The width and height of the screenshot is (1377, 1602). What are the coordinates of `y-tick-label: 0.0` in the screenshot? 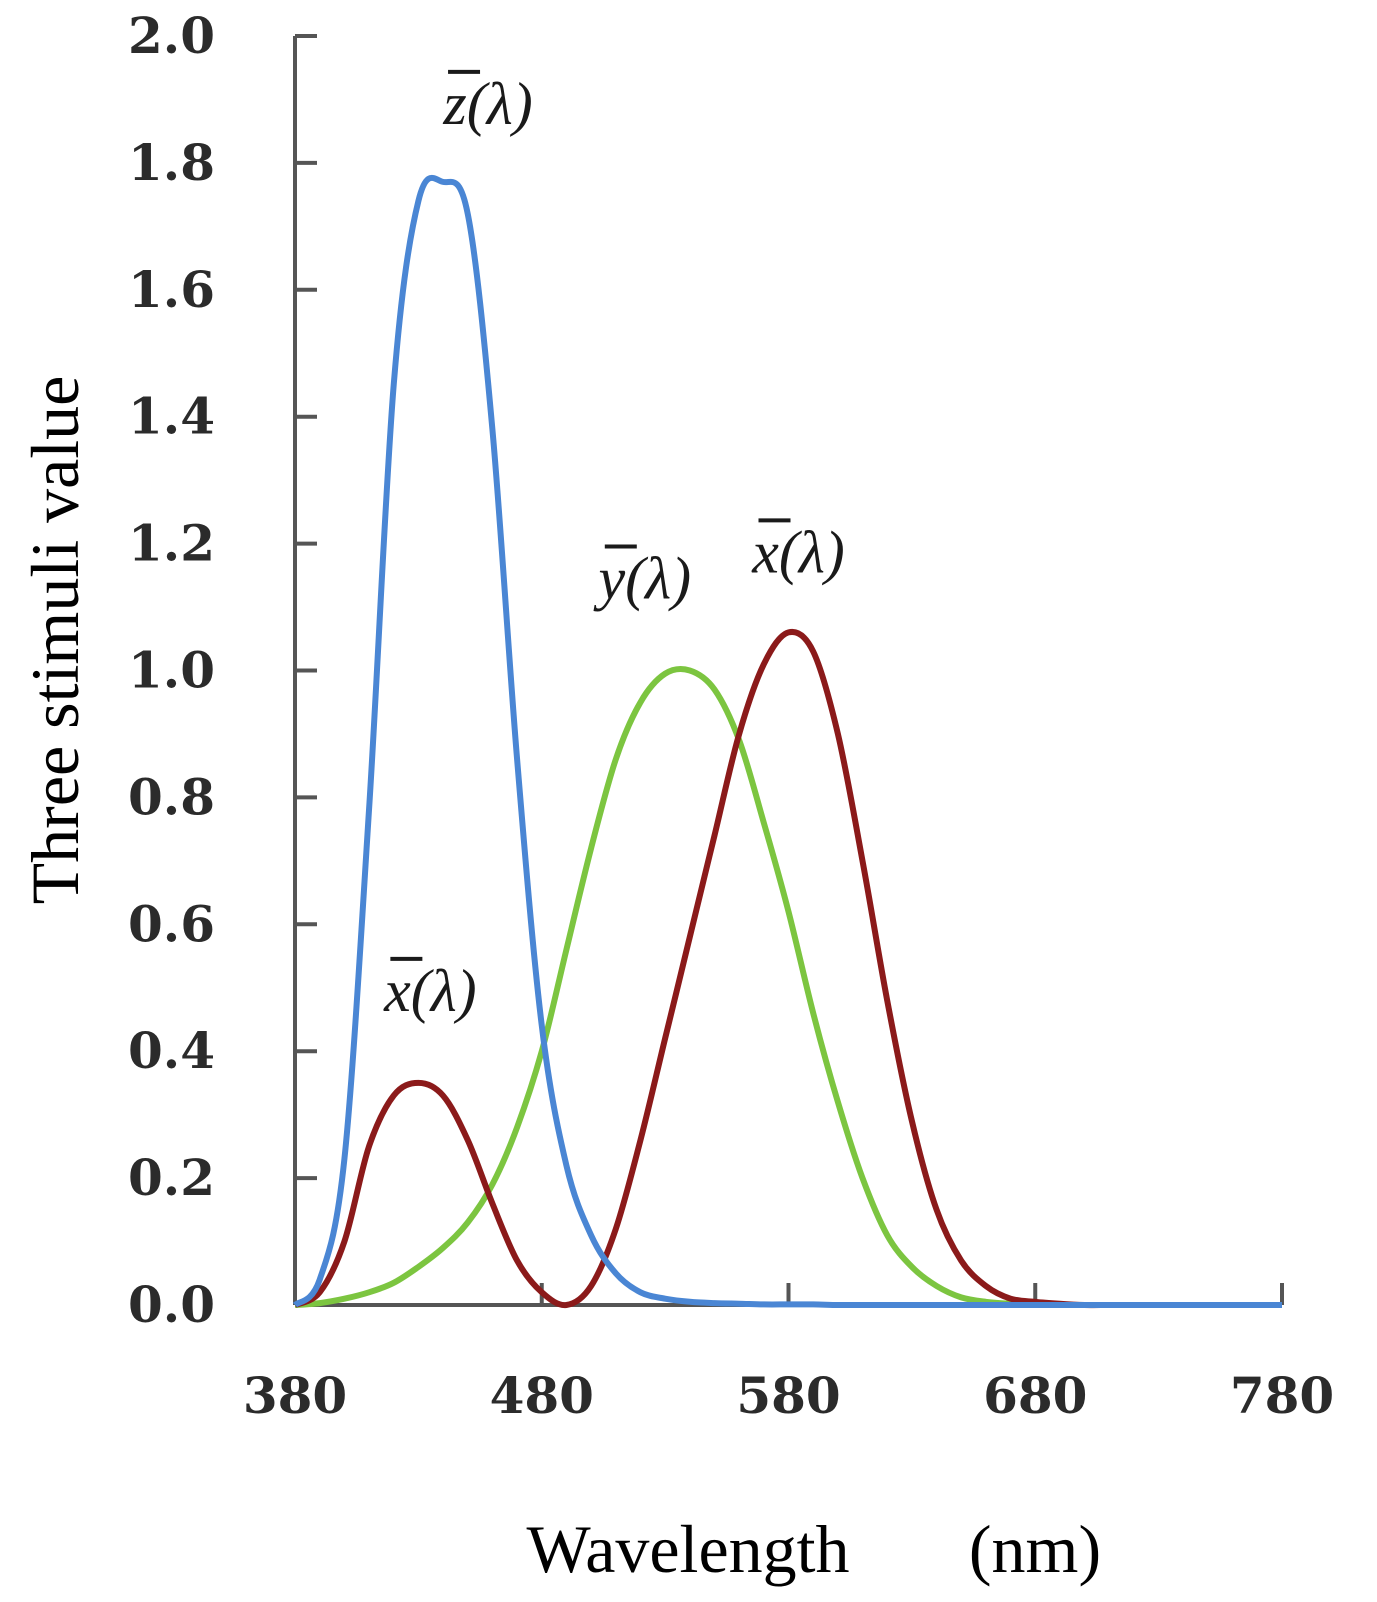 It's located at (171, 1304).